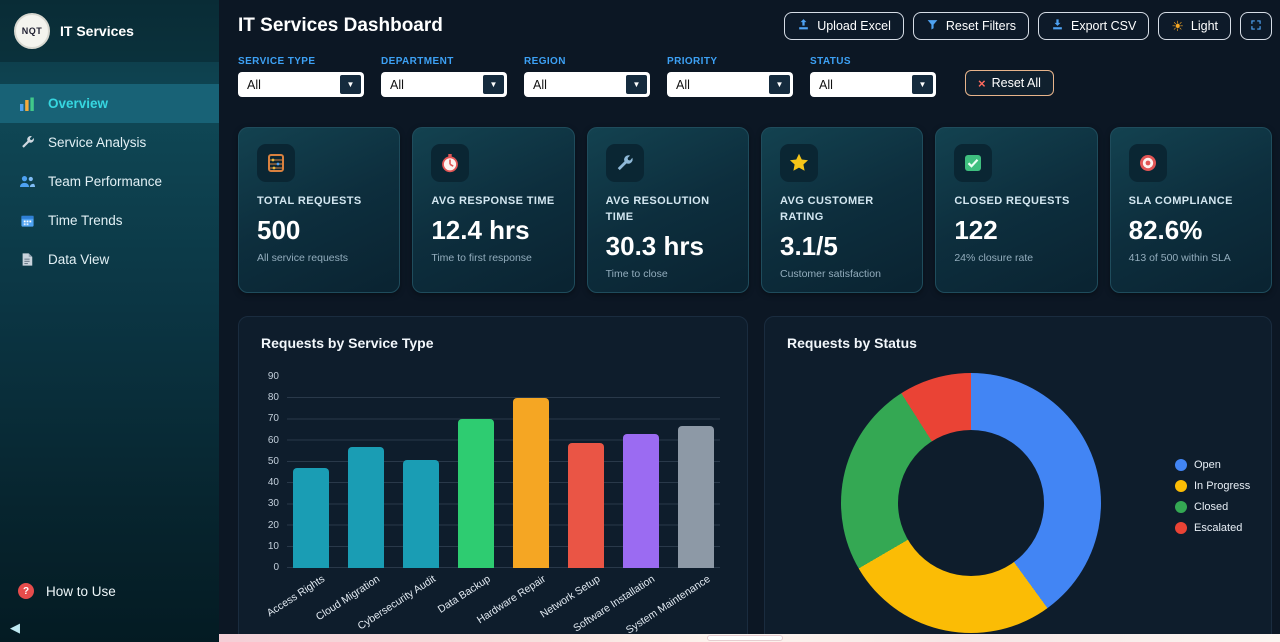 Image resolution: width=1280 pixels, height=642 pixels. I want to click on service-type-select: All ▼, so click(301, 84).